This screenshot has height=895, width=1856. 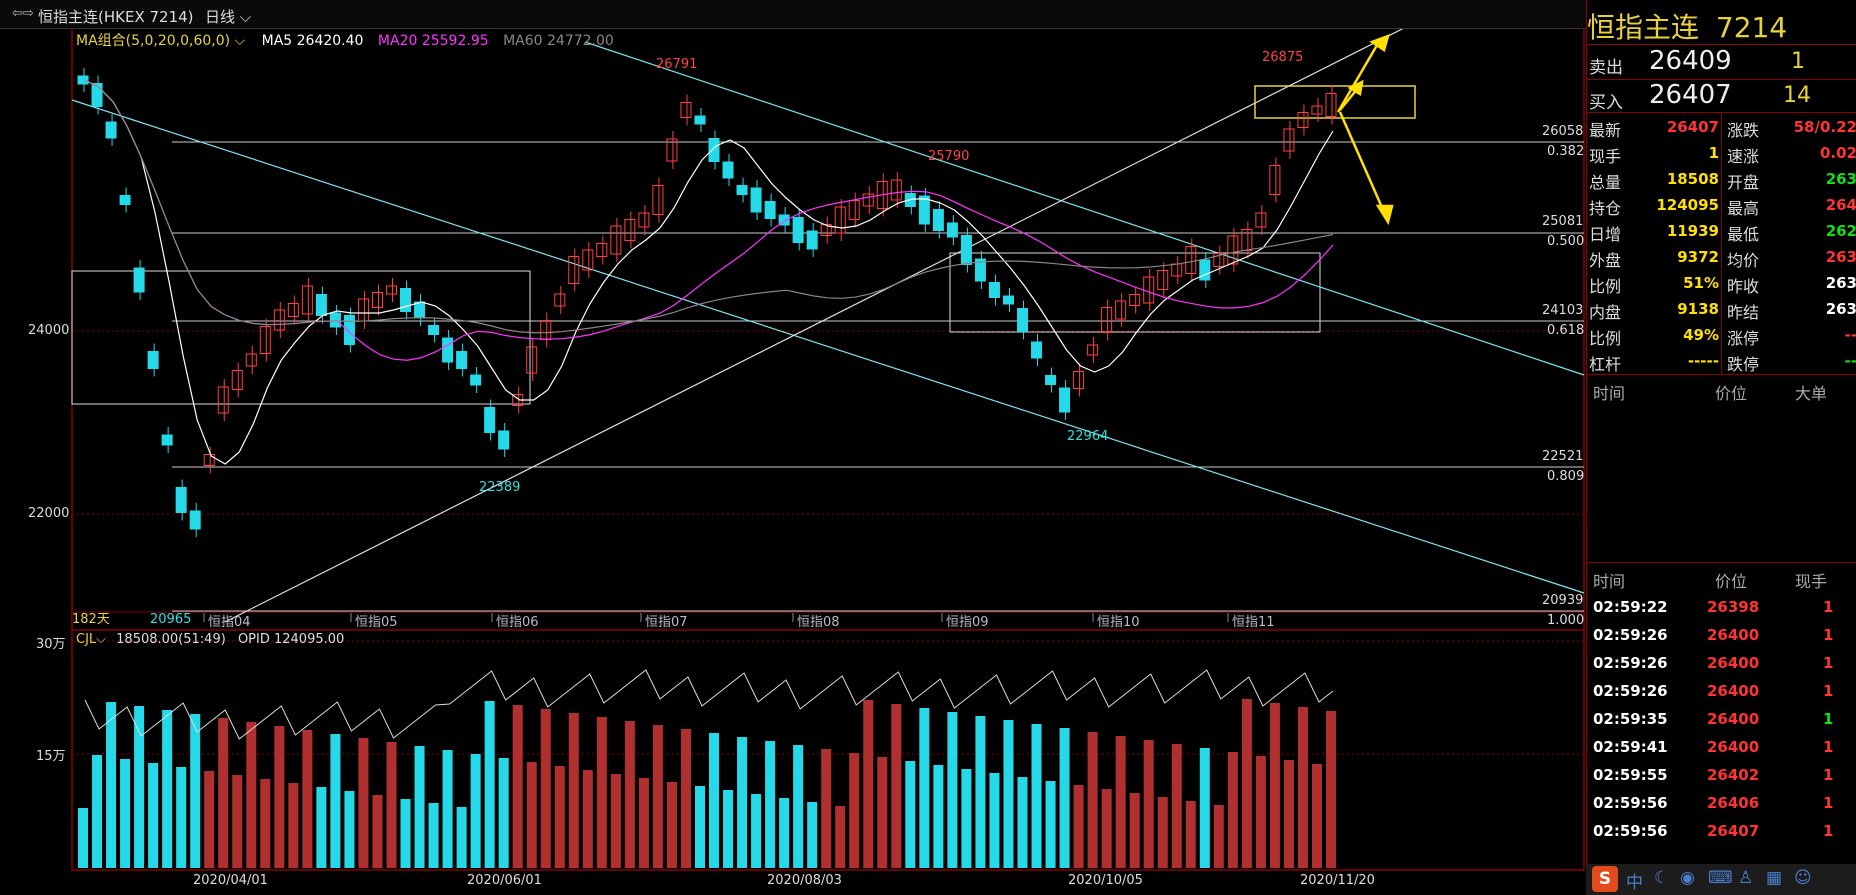 What do you see at coordinates (677, 64) in the screenshot?
I see `peak-label: 26791` at bounding box center [677, 64].